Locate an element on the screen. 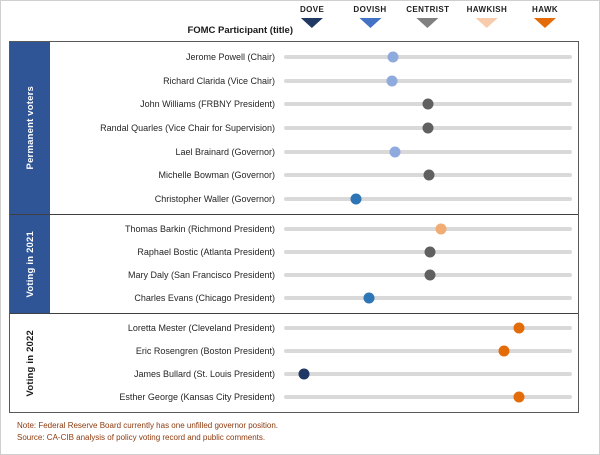 This screenshot has width=600, height=455. participant-row: Lael Brainard (Governor) is located at coordinates (314, 151).